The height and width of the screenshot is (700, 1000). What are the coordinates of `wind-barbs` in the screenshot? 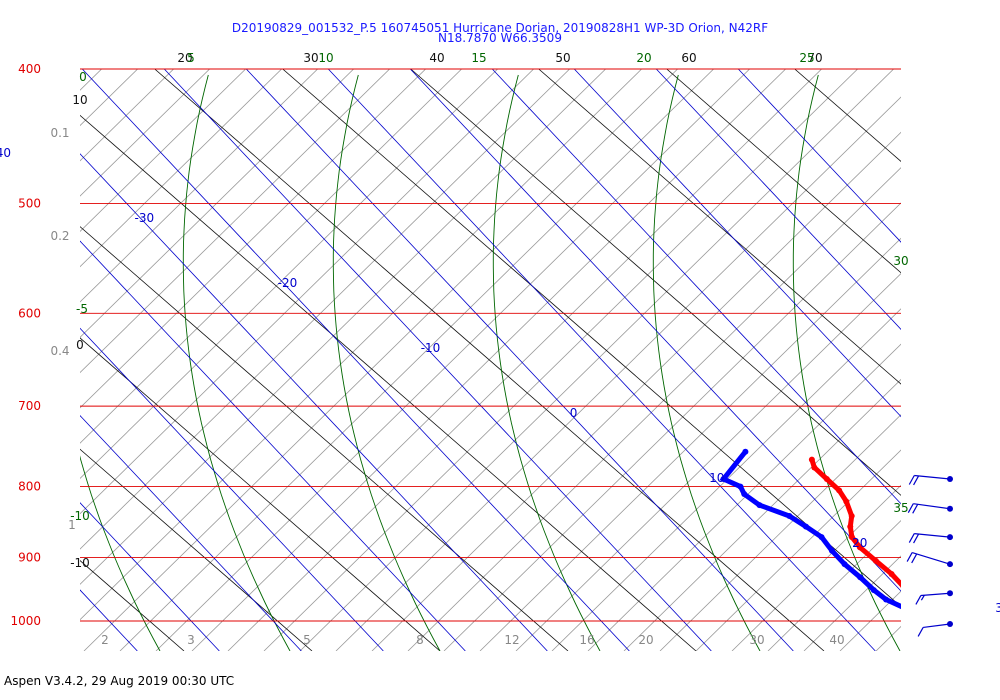 It's located at (929, 555).